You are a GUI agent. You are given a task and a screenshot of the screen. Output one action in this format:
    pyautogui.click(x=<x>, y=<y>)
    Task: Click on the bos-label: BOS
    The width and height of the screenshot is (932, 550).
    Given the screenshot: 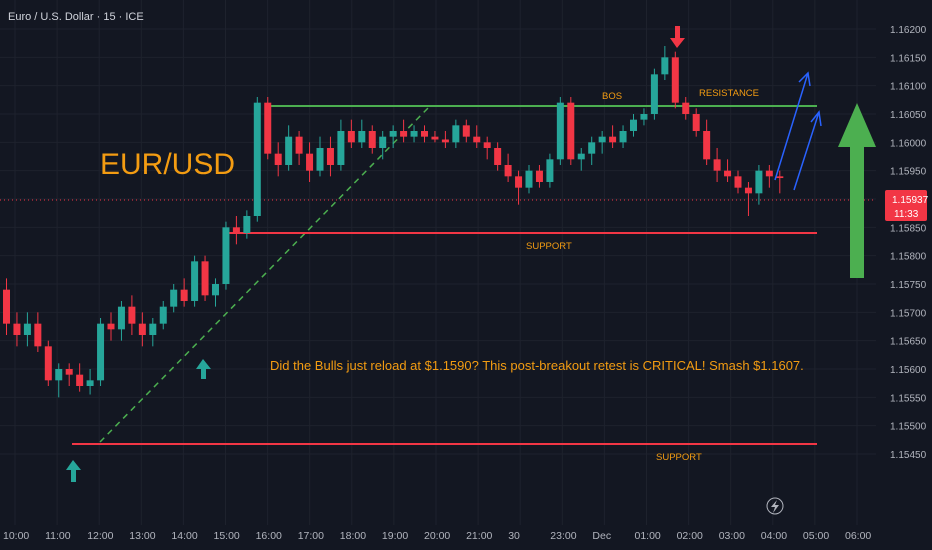 What is the action you would take?
    pyautogui.click(x=612, y=96)
    